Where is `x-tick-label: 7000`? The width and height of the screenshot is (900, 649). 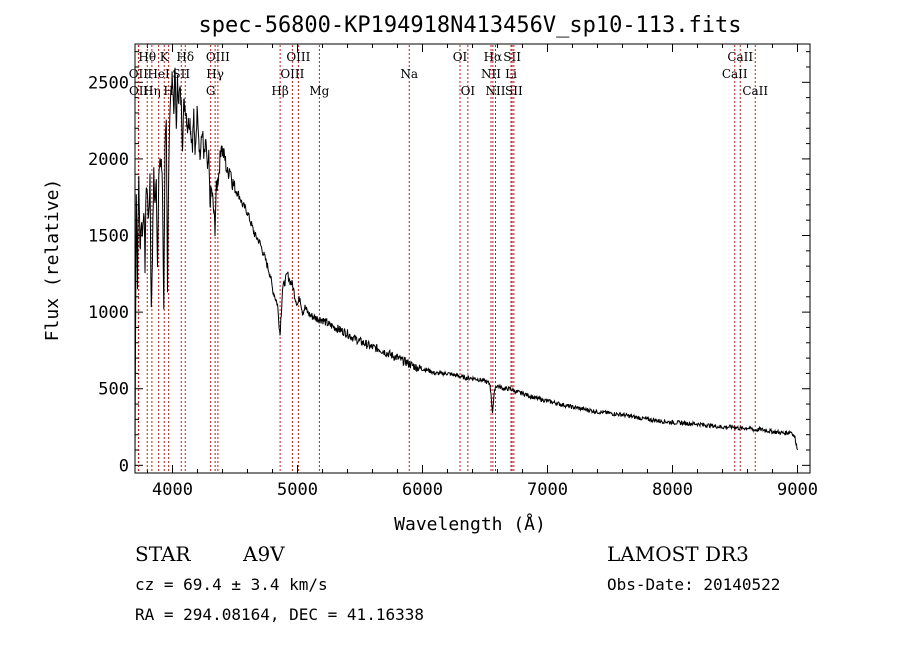
x-tick-label: 7000 is located at coordinates (547, 490).